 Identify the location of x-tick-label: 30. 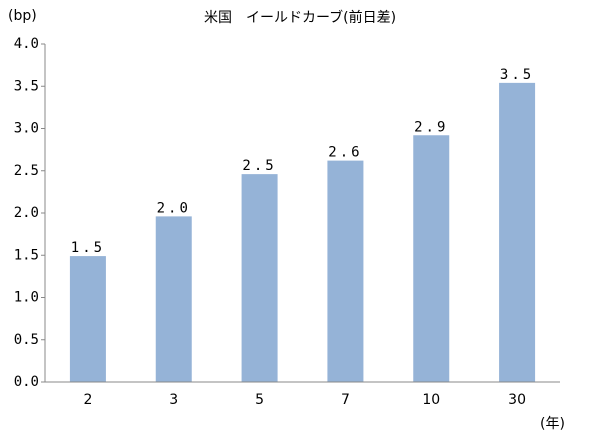
(517, 400).